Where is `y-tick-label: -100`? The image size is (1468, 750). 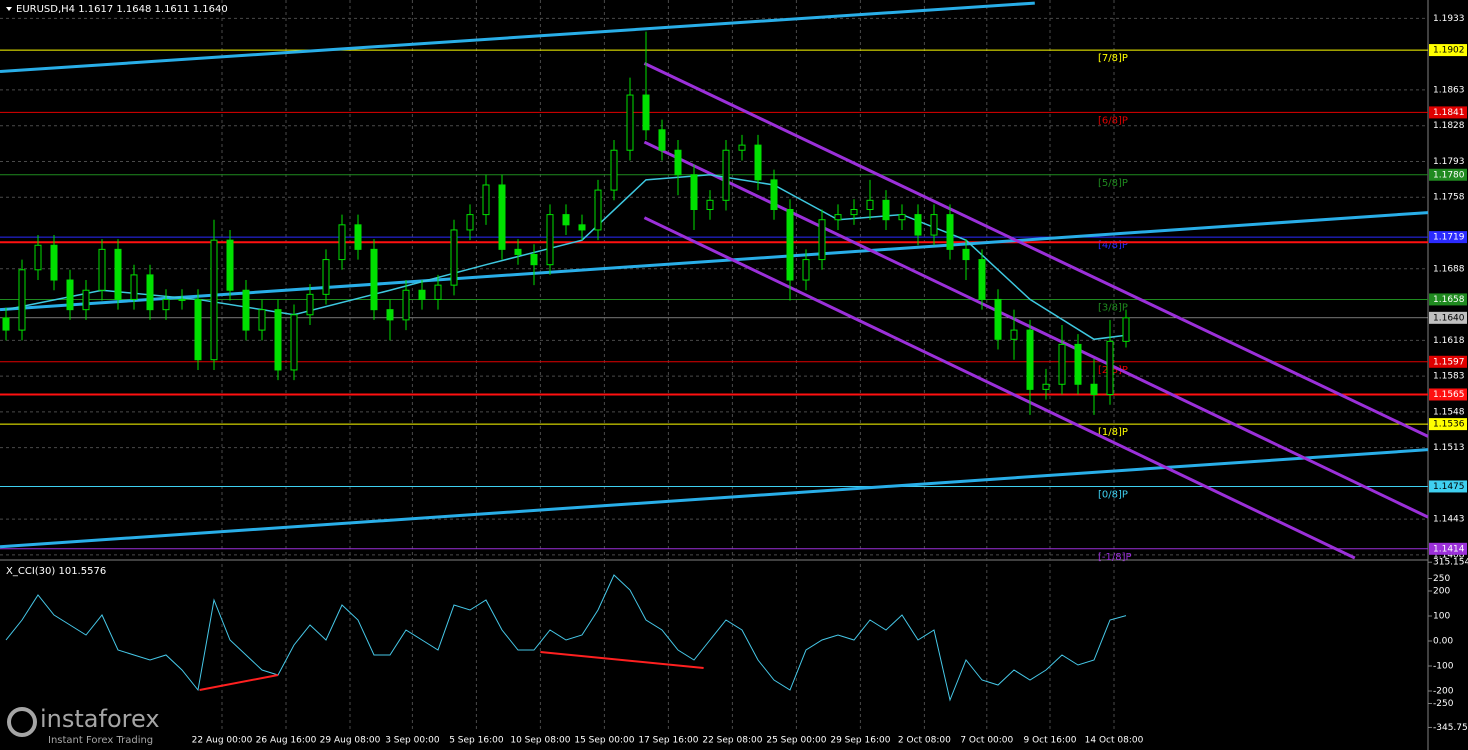
y-tick-label: -100 is located at coordinates (1443, 667).